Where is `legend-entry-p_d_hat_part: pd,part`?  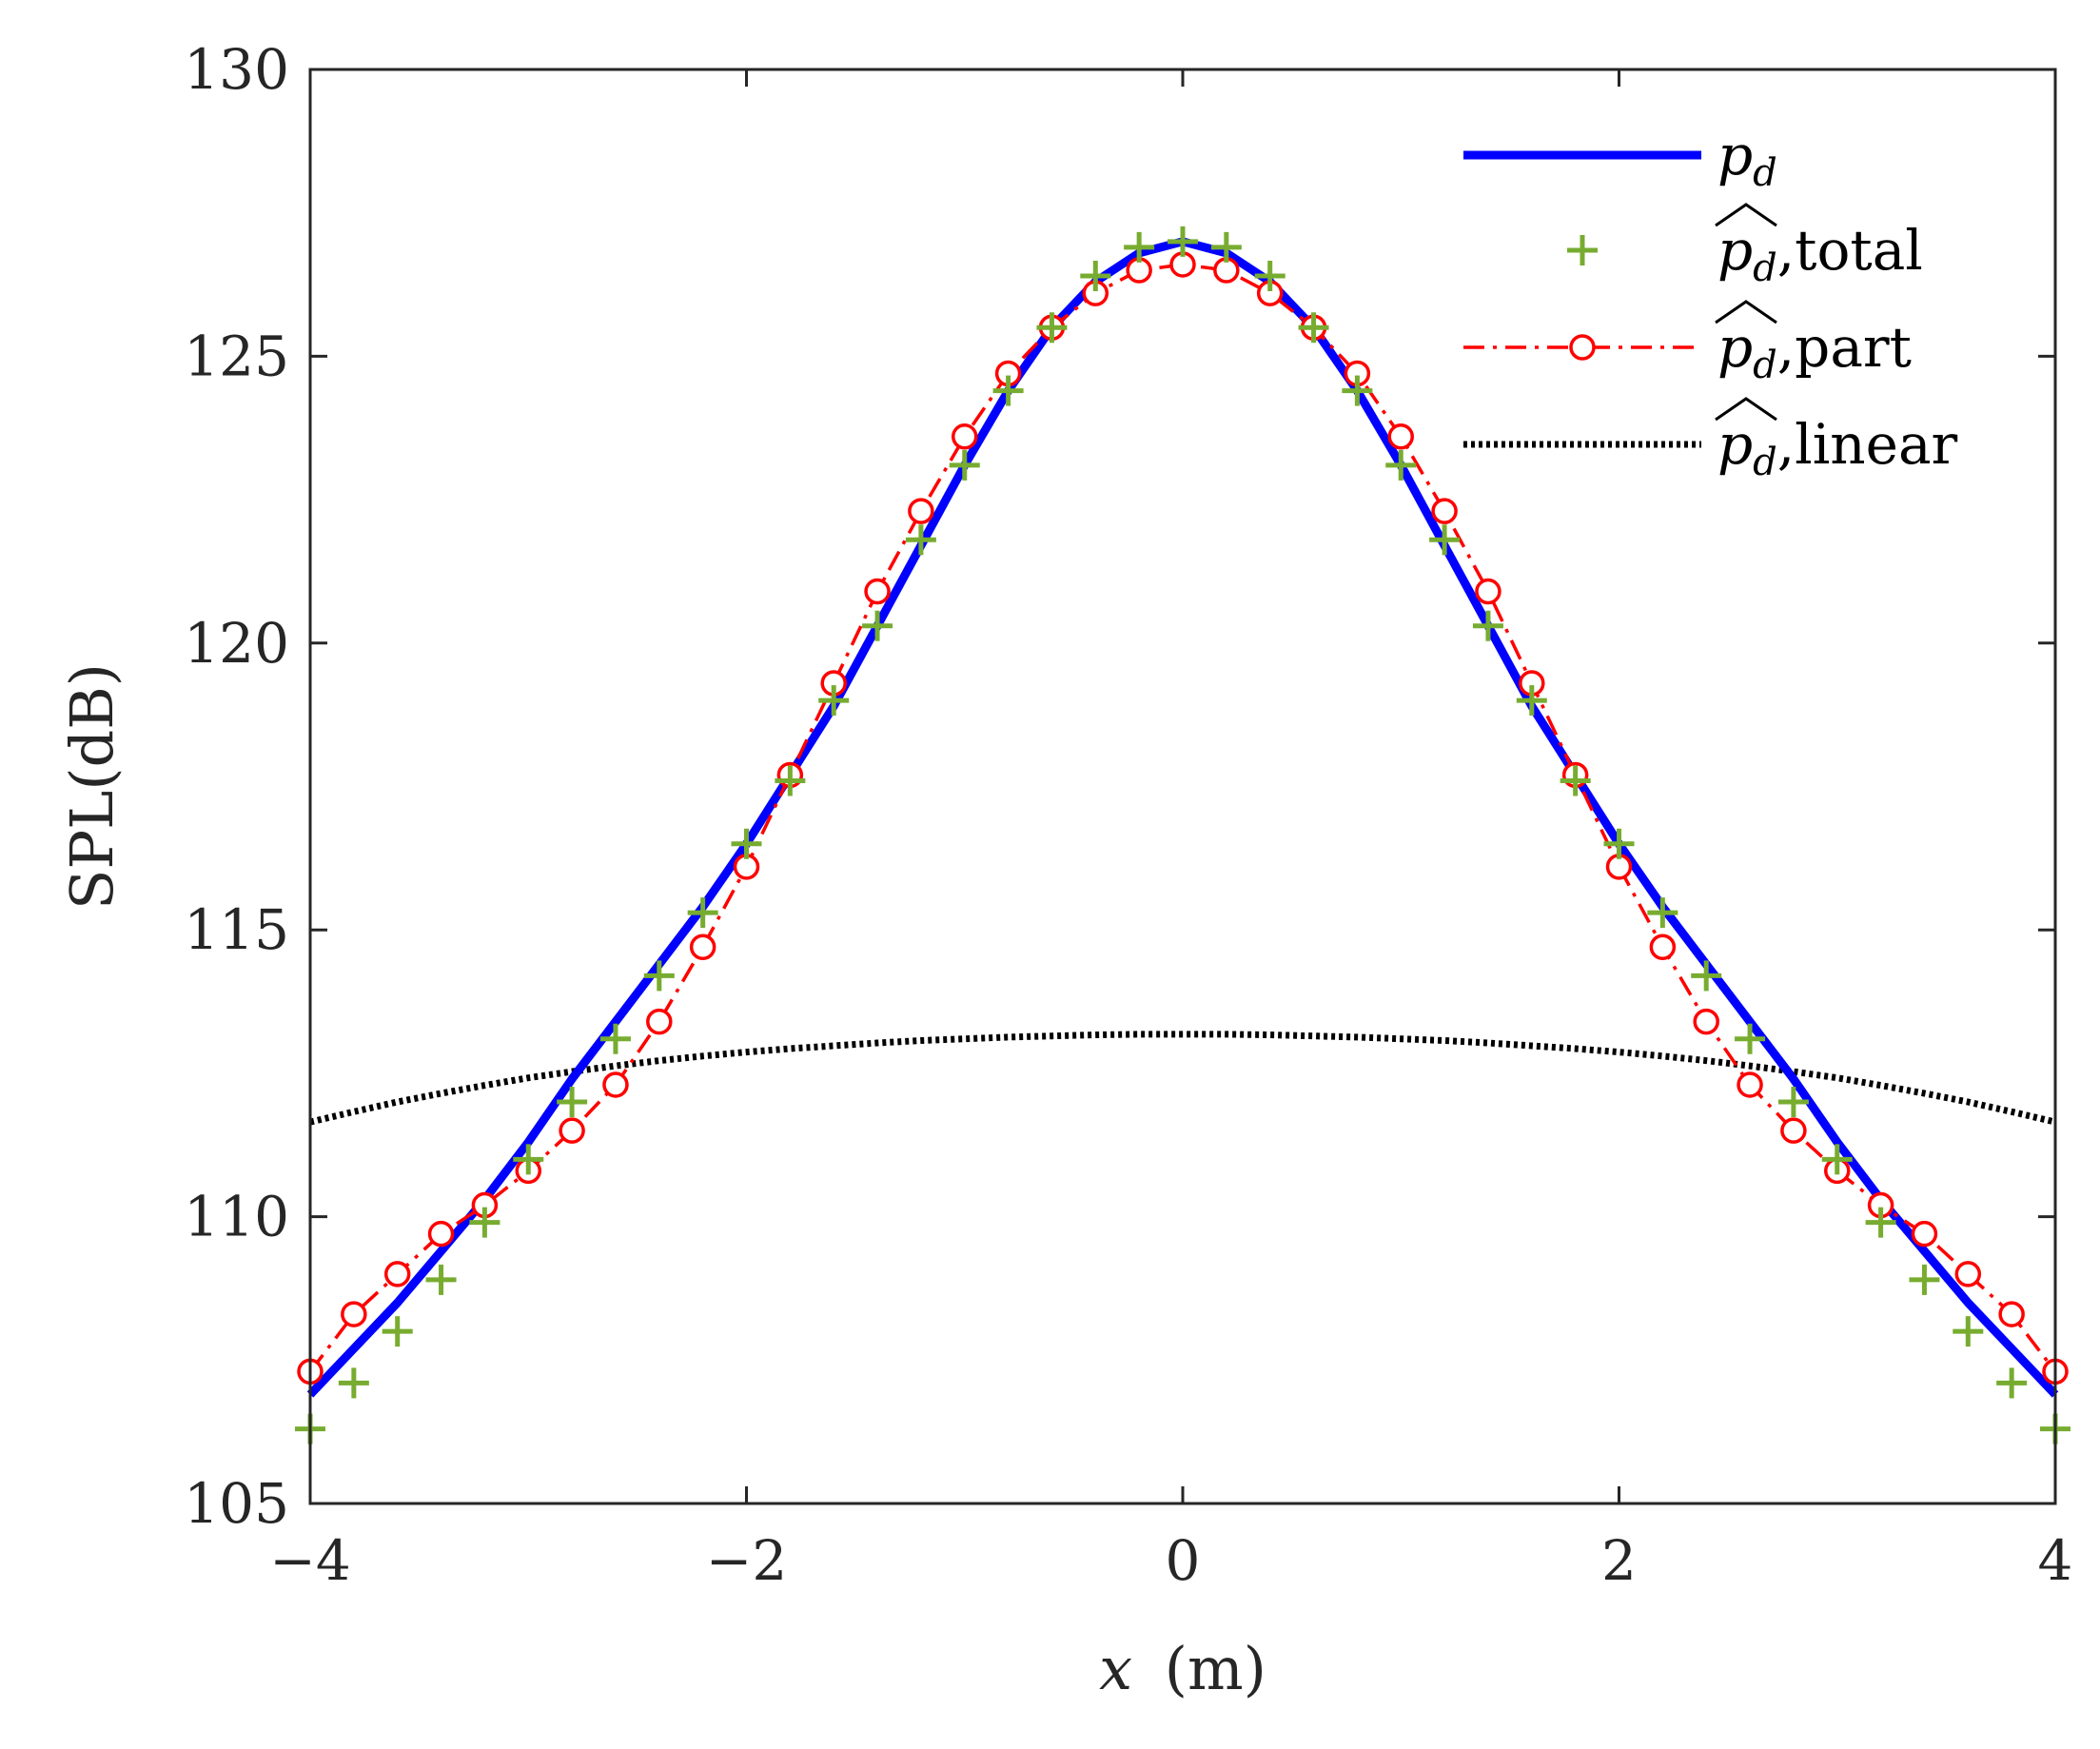
legend-entry-p_d_hat_part: pd,part is located at coordinates (1687, 344).